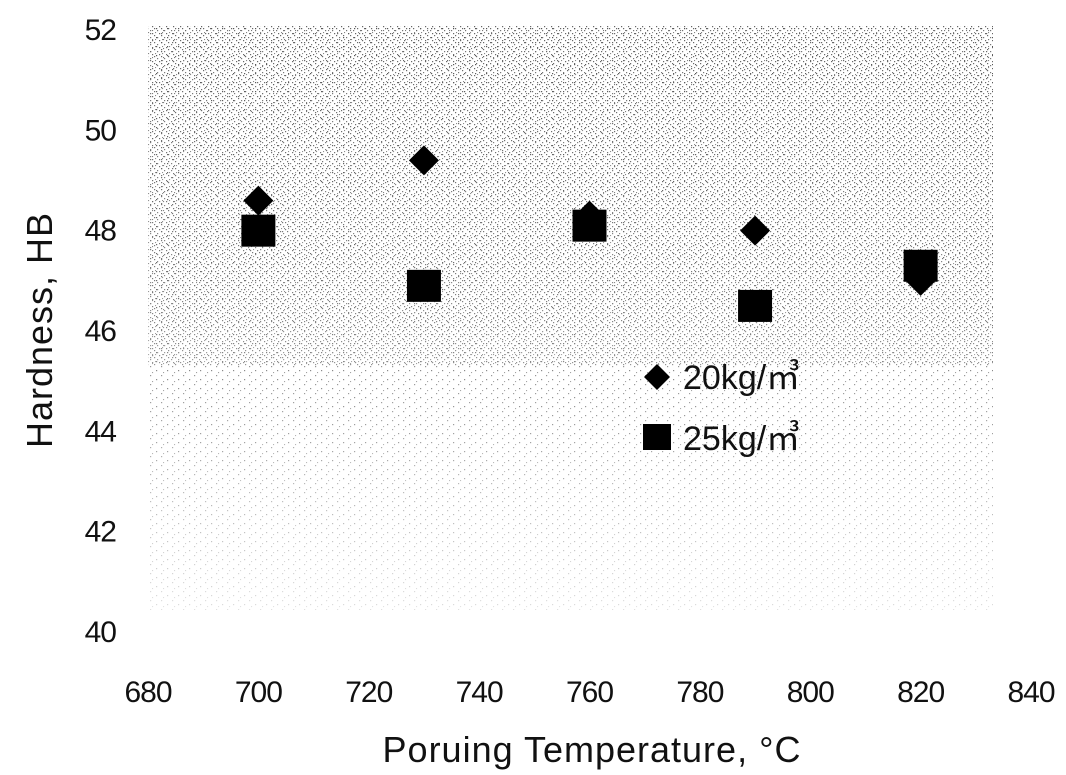 The image size is (1066, 775). What do you see at coordinates (699, 692) in the screenshot?
I see `x-tick-label: 780` at bounding box center [699, 692].